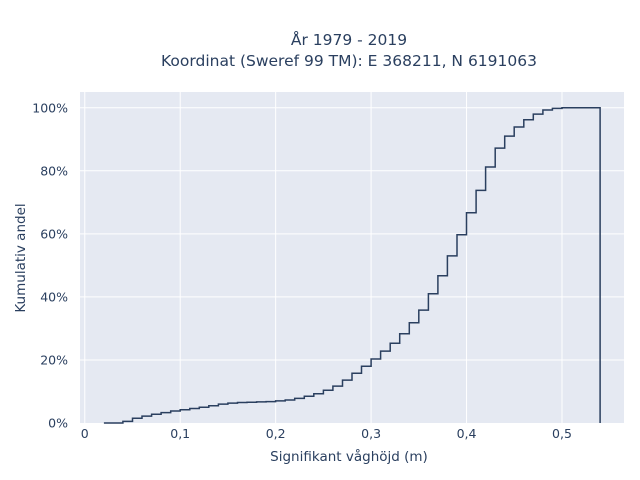  Describe the element at coordinates (50, 107) in the screenshot. I see `y-tick-label: 100%` at that location.